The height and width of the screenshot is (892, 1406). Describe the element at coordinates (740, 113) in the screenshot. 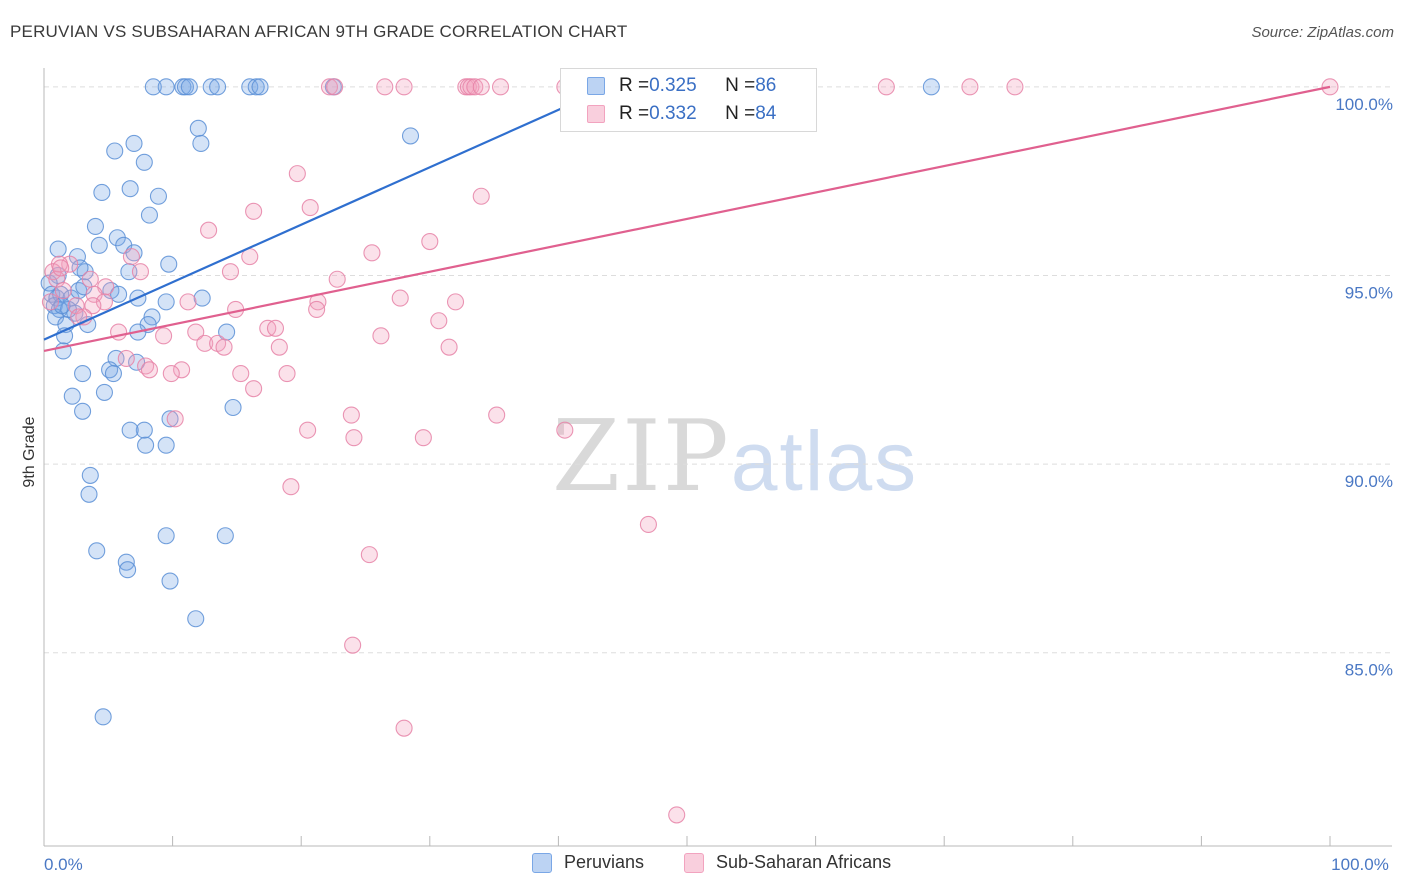

I see `legend-n-label: N =` at that location.